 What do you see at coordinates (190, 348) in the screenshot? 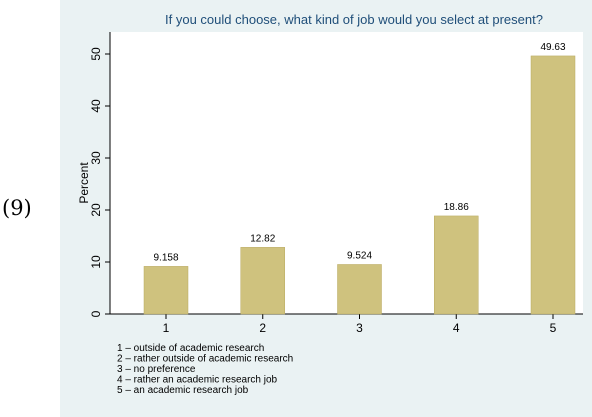
I see `category-note: 1 – outside of academic research` at bounding box center [190, 348].